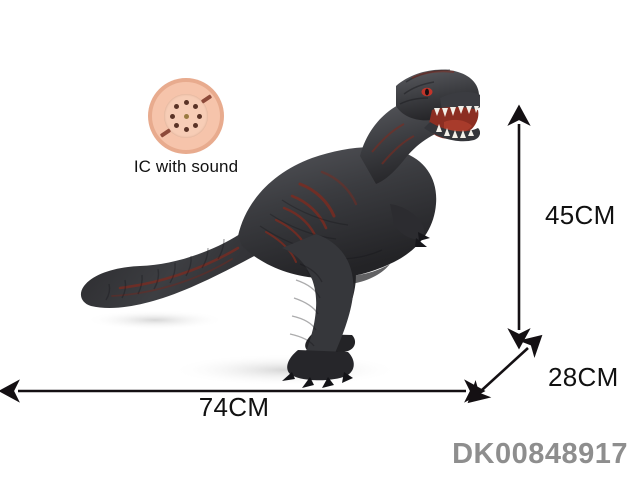 The height and width of the screenshot is (480, 640). Describe the element at coordinates (456, 111) in the screenshot. I see `dino-upper-teeth` at that location.